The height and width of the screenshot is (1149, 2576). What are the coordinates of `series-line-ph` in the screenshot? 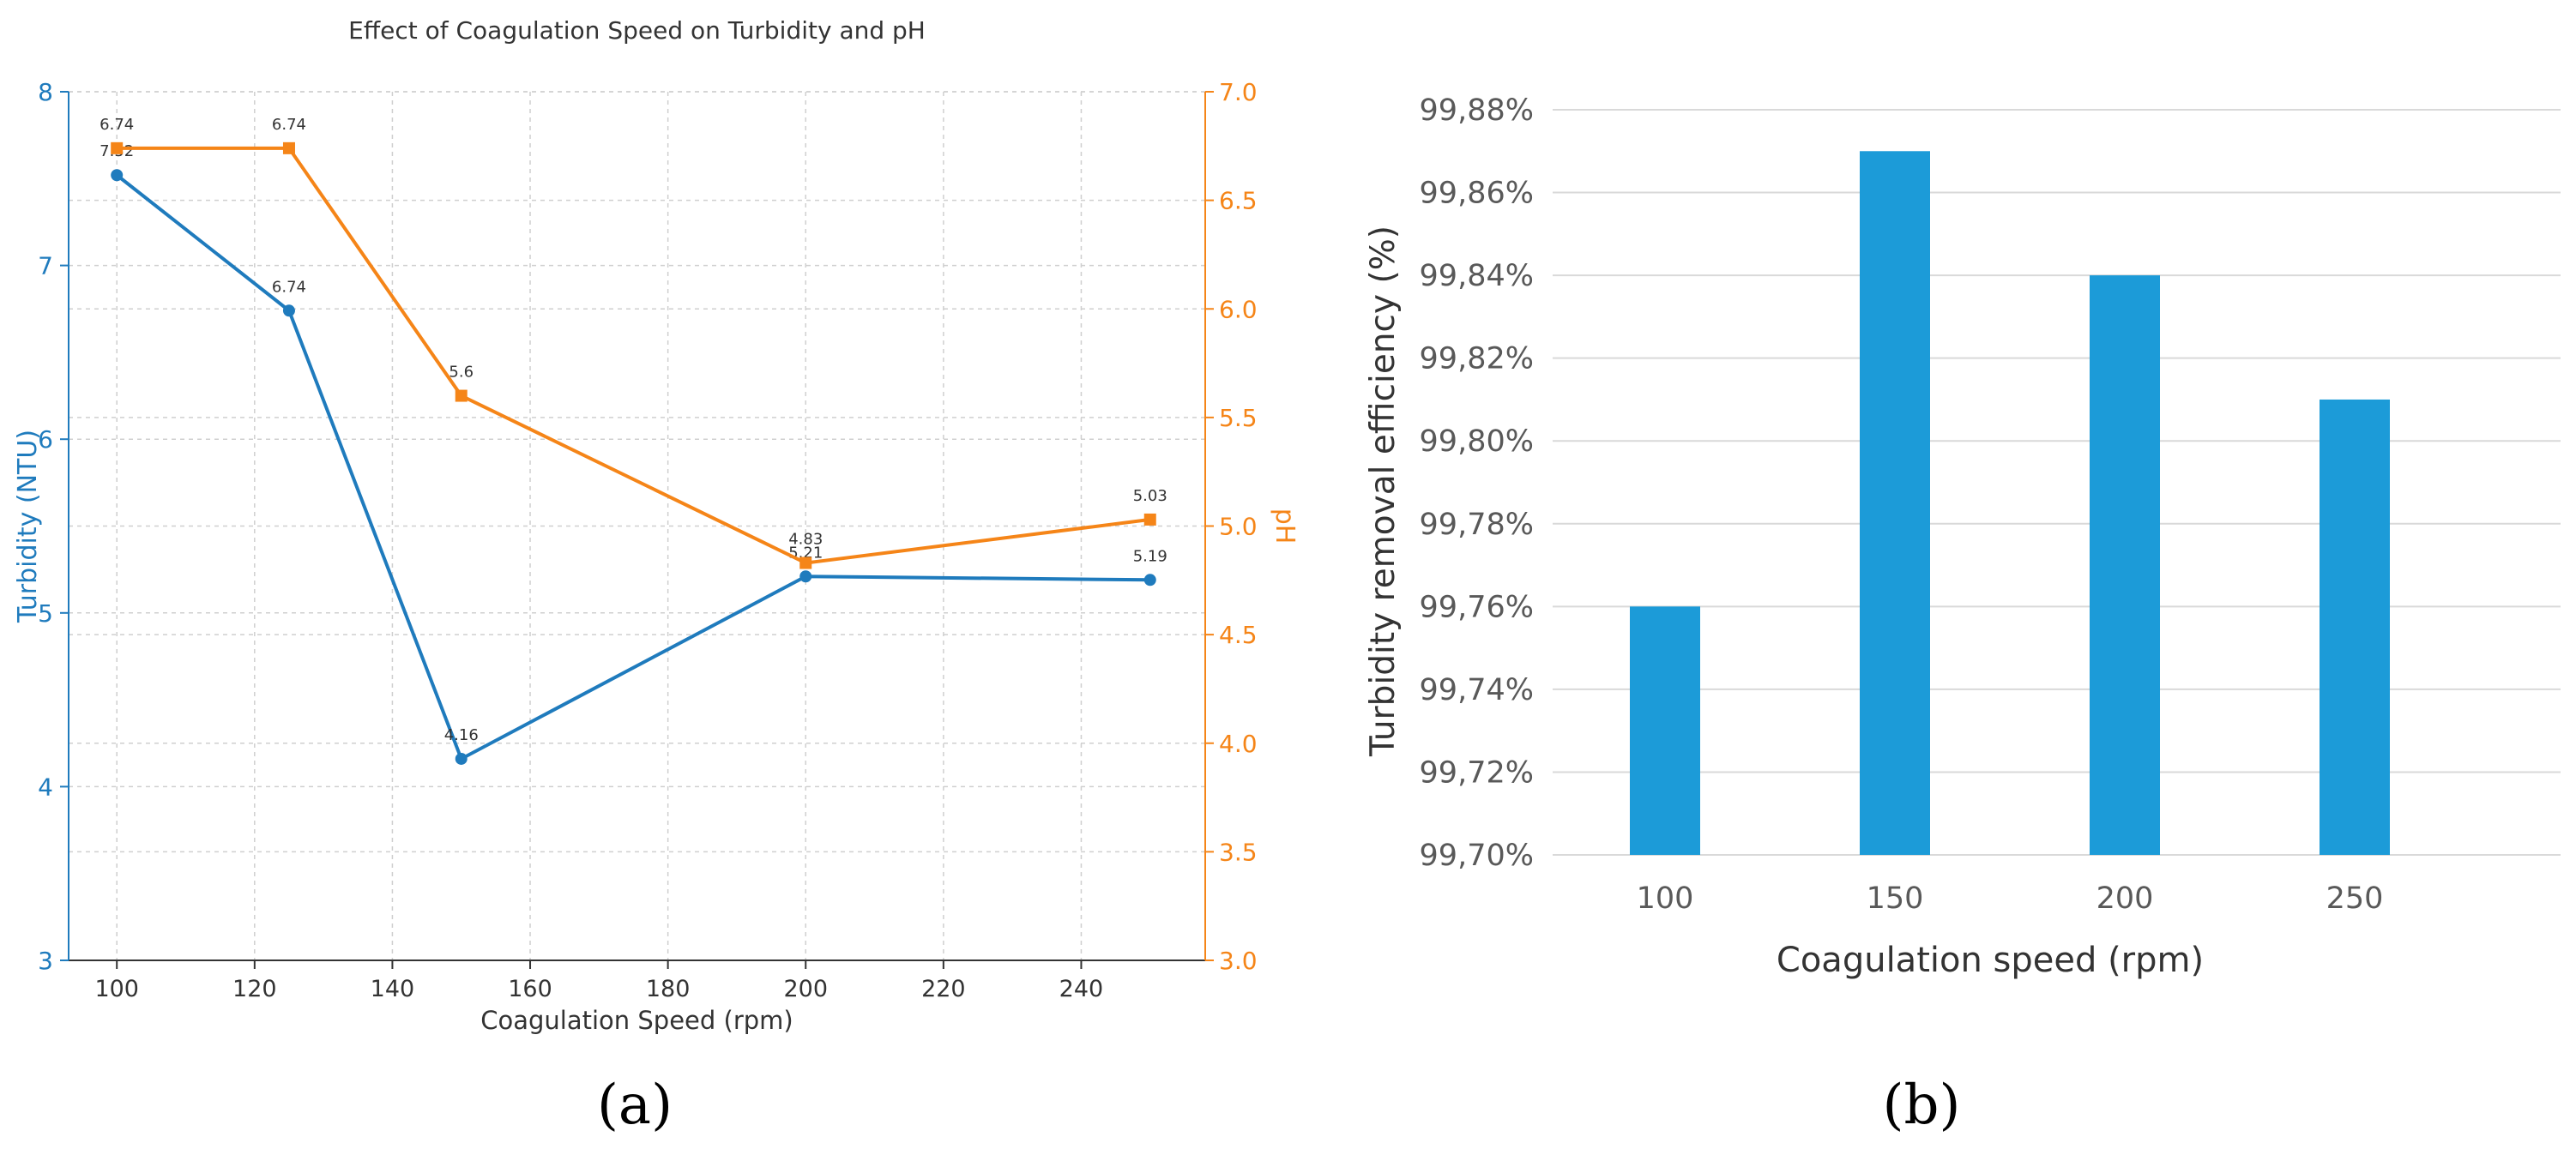 It's located at (634, 355).